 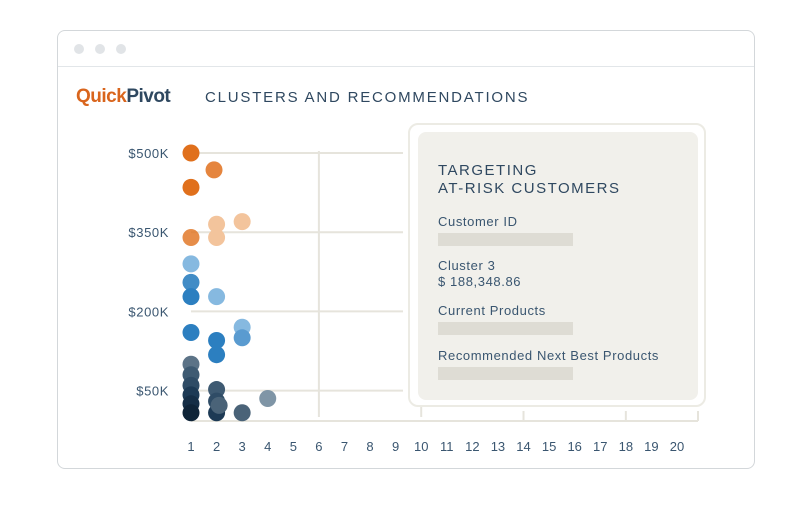 I want to click on recommended-products-placeholder, so click(x=505, y=373).